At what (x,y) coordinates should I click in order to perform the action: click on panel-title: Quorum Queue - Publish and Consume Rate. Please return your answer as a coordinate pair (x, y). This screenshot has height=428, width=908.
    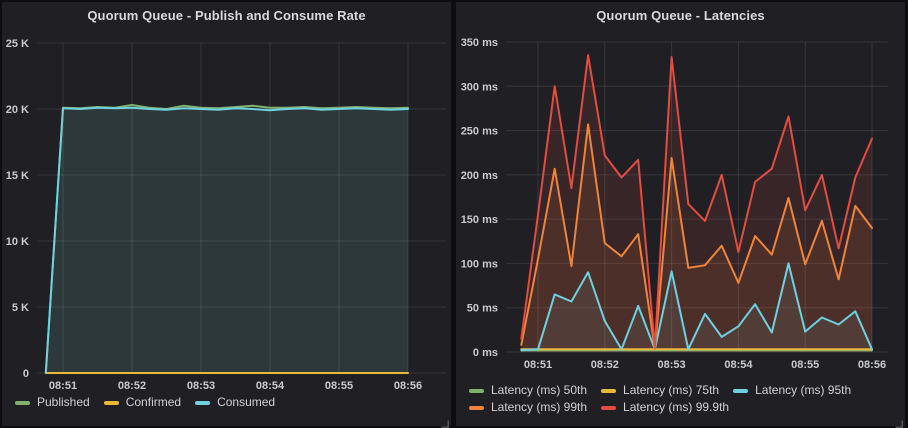
    Looking at the image, I should click on (226, 15).